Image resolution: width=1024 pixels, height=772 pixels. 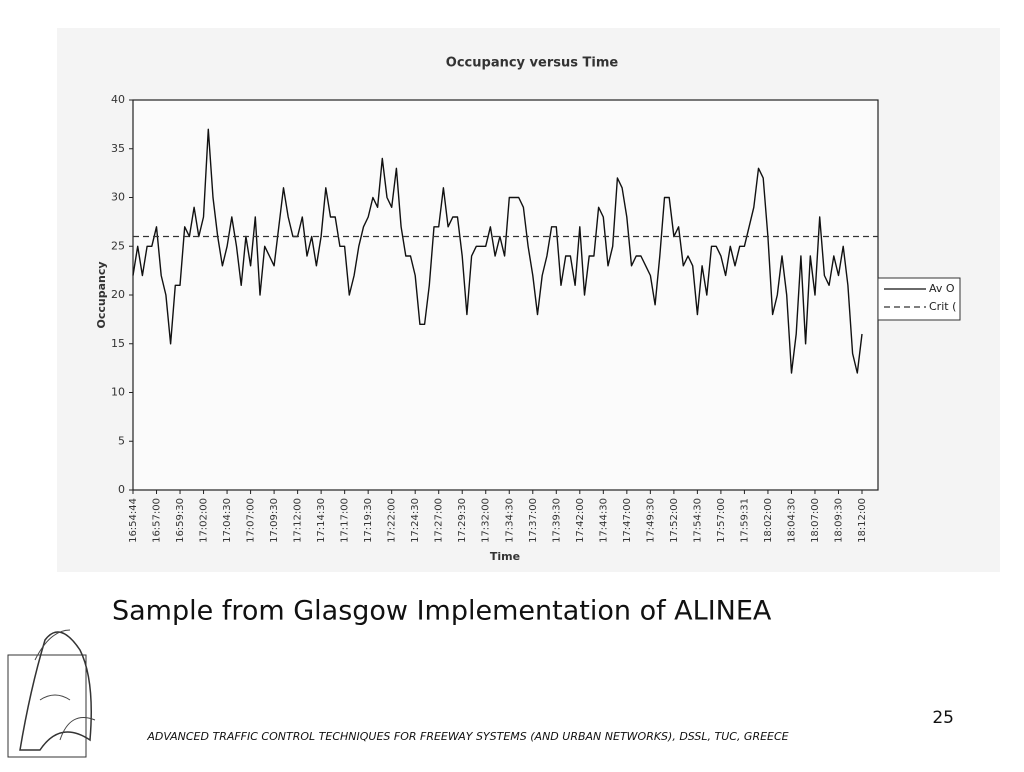 What do you see at coordinates (118, 245) in the screenshot?
I see `y-tick-label: 25` at bounding box center [118, 245].